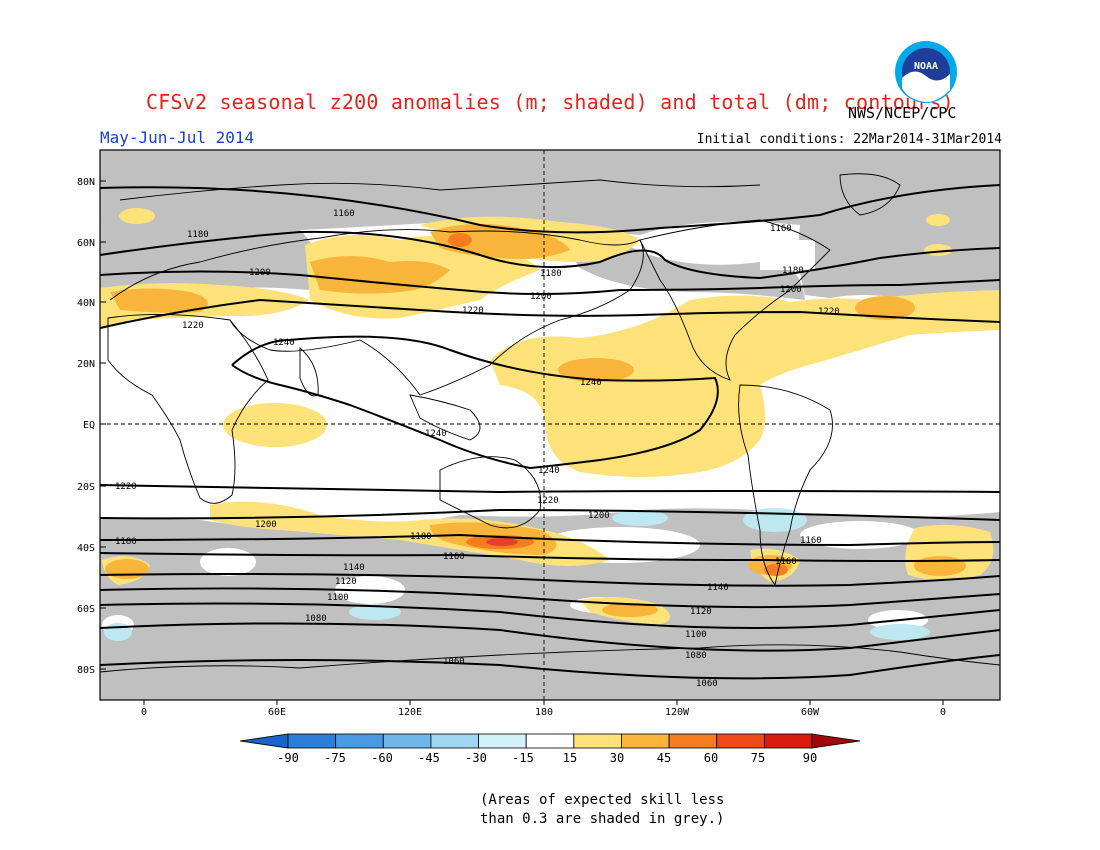  I want to click on contour-1080-s, so click(550, 637).